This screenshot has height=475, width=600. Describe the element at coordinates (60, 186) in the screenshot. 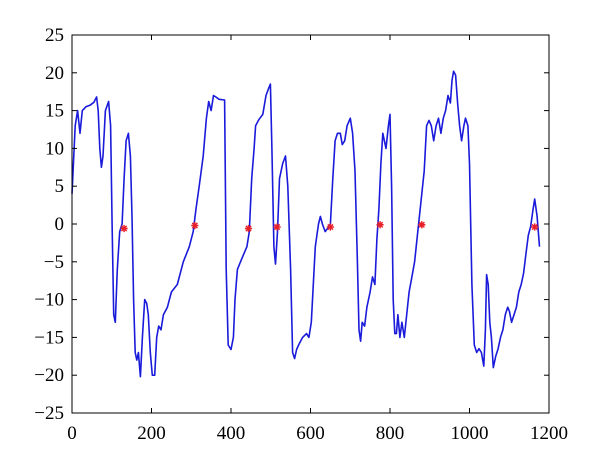

I see `y-tick-label: 5` at that location.